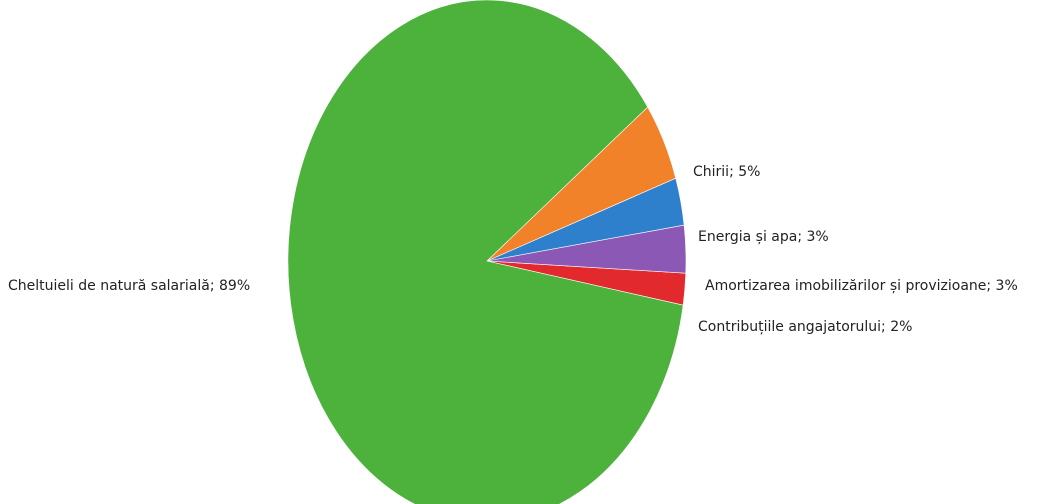 The image size is (1038, 504). Describe the element at coordinates (763, 237) in the screenshot. I see `label-energy-water: Energia și apa; 3%` at that location.